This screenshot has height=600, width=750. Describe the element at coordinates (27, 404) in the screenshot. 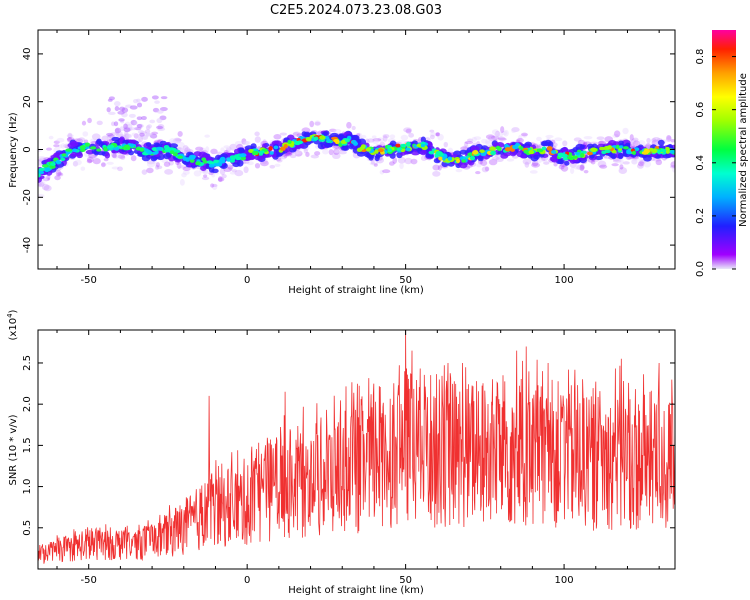

I see `snr-ytick-label: 2.0` at that location.